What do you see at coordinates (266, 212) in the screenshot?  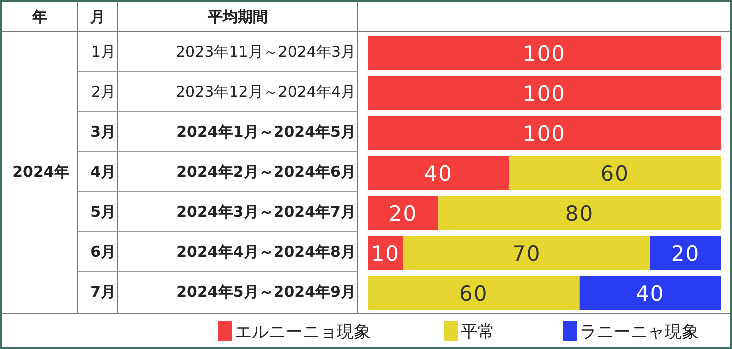 I see `text: 2024年3月～2024年7月` at bounding box center [266, 212].